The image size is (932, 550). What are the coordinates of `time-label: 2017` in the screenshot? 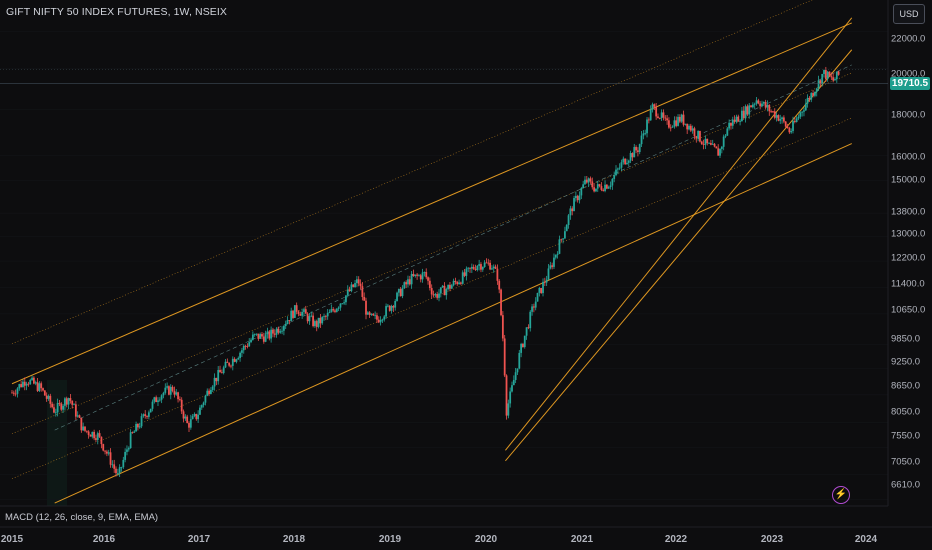 It's located at (199, 539).